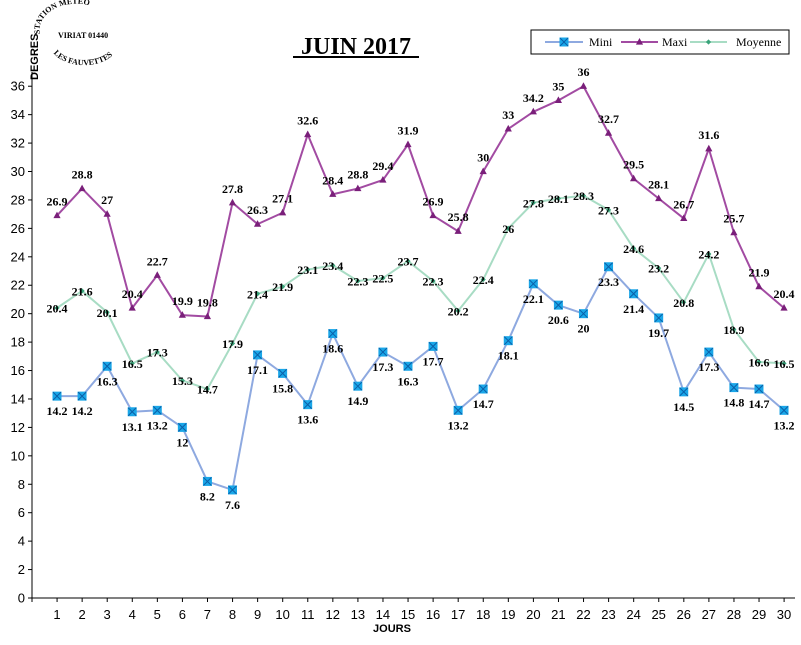 This screenshot has width=801, height=645. Describe the element at coordinates (18, 199) in the screenshot. I see `y-tick-label: 28` at that location.